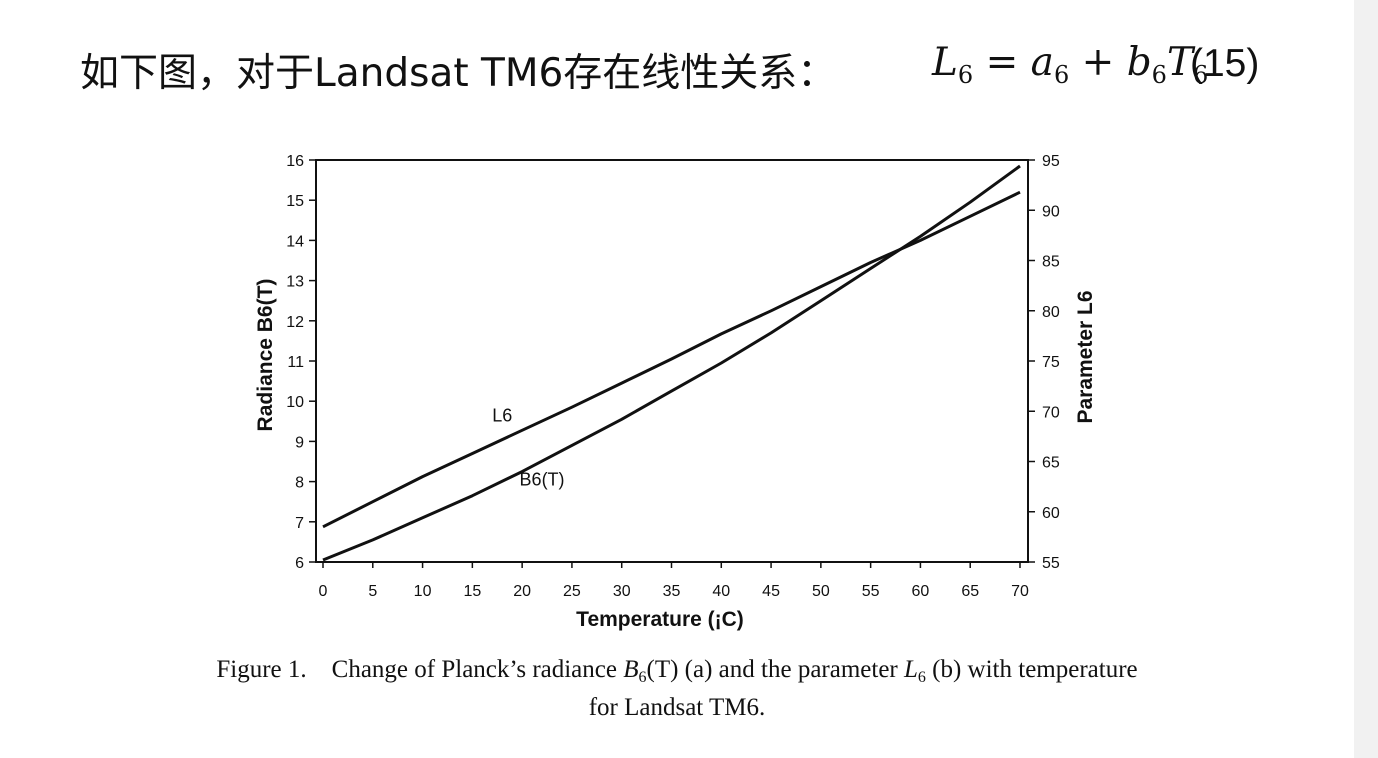 The height and width of the screenshot is (758, 1378). What do you see at coordinates (295, 402) in the screenshot?
I see `y-left-tick-label: 10` at bounding box center [295, 402].